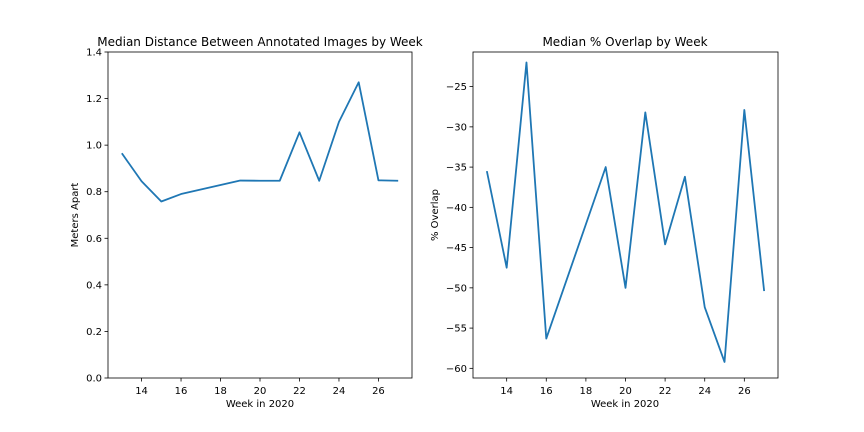 The height and width of the screenshot is (432, 864). Describe the element at coordinates (456, 248) in the screenshot. I see `right-chart-y-tick-label: −45` at that location.